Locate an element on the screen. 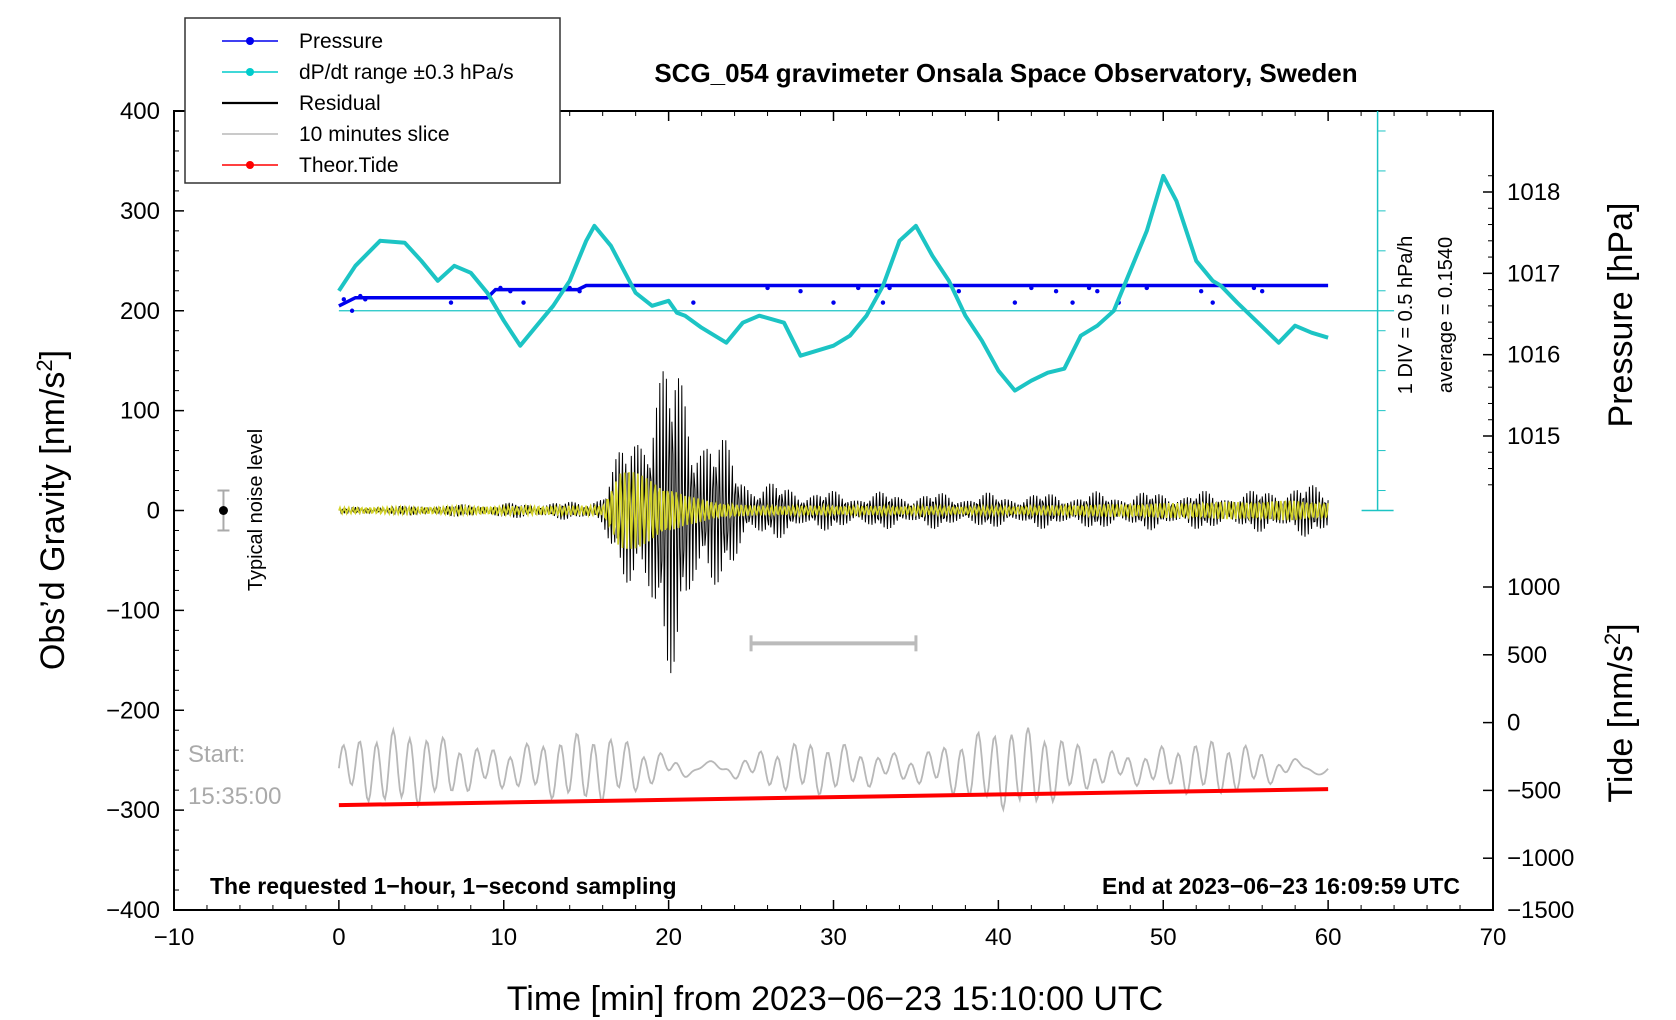 The width and height of the screenshot is (1676, 1020). pressure-tick-label: 1017 is located at coordinates (1533, 273).